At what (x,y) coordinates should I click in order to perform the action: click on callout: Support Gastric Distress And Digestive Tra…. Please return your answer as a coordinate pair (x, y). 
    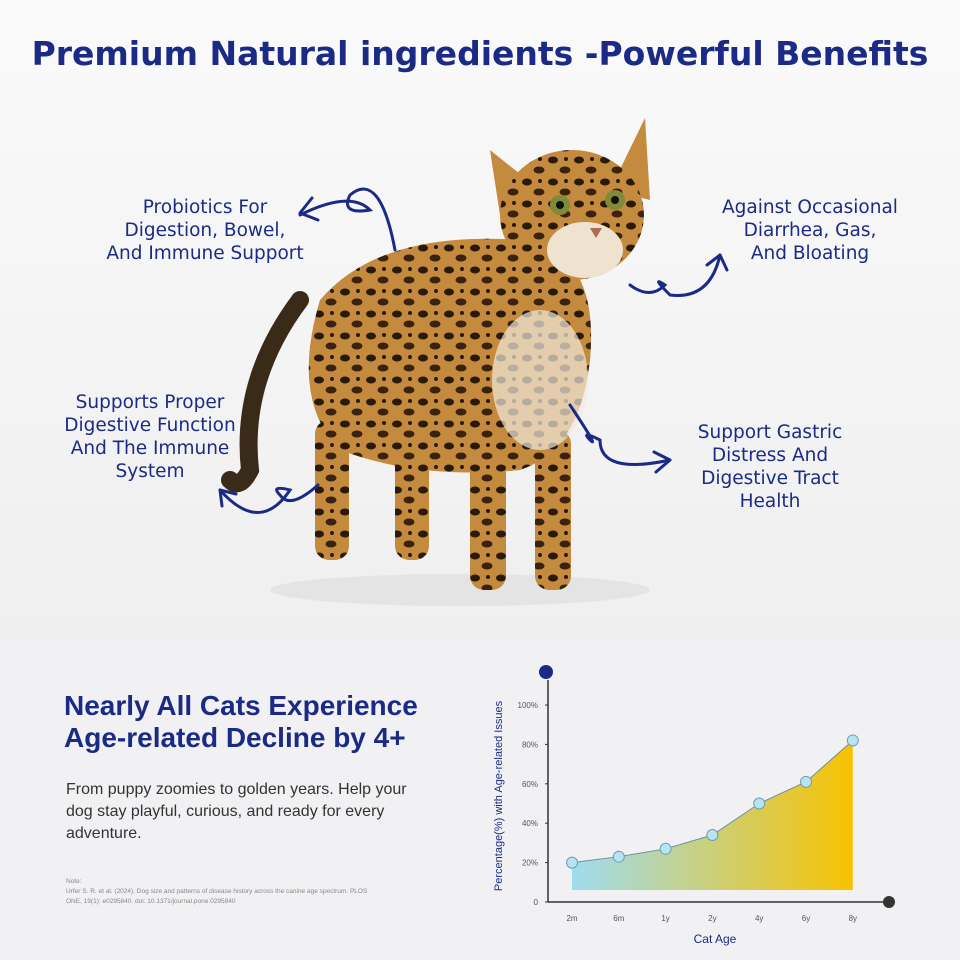
    Looking at the image, I should click on (770, 467).